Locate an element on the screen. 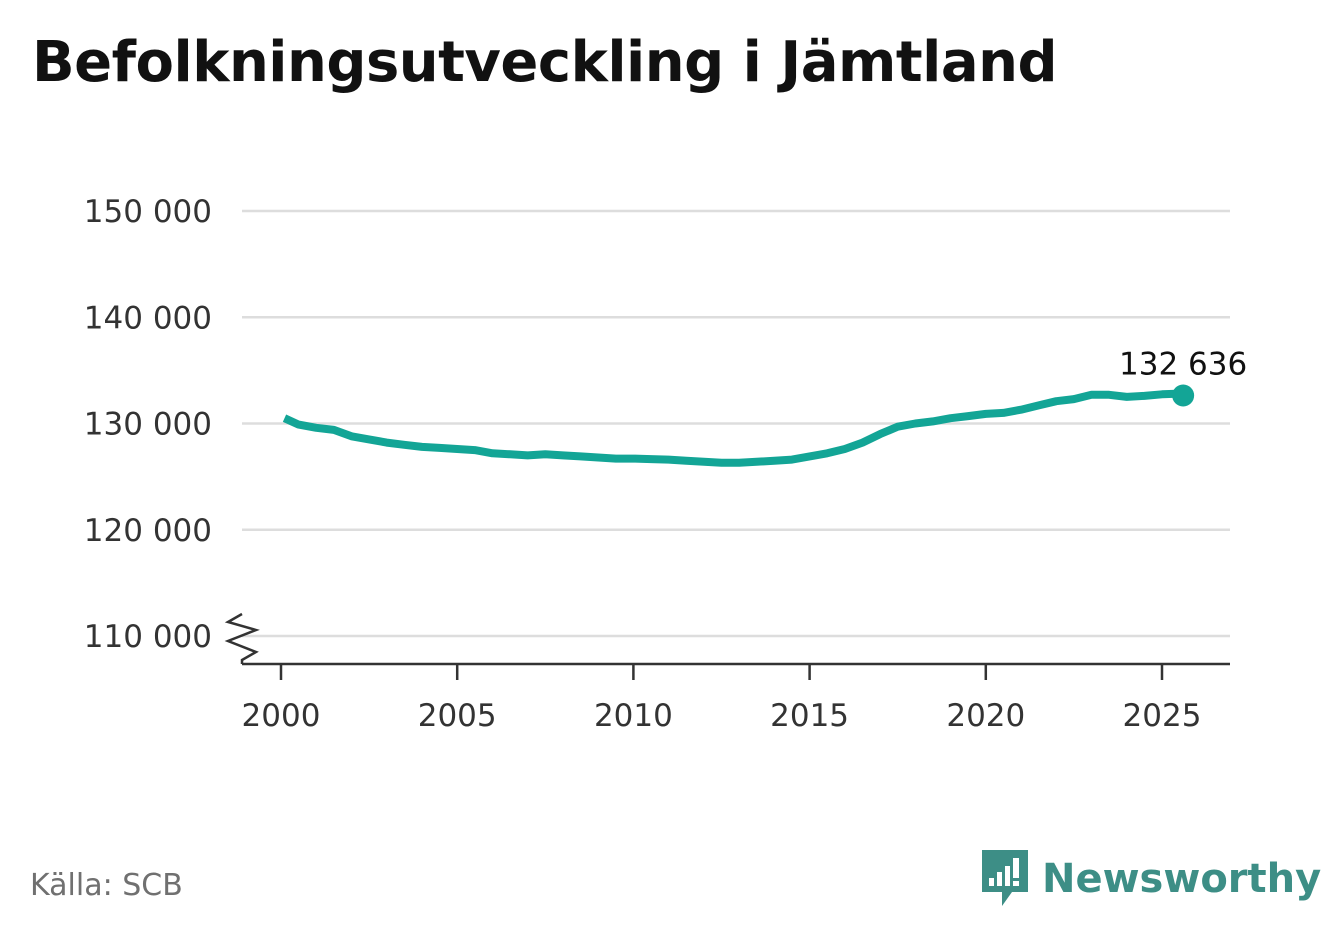  x-tick-label: 2010 is located at coordinates (633, 716).